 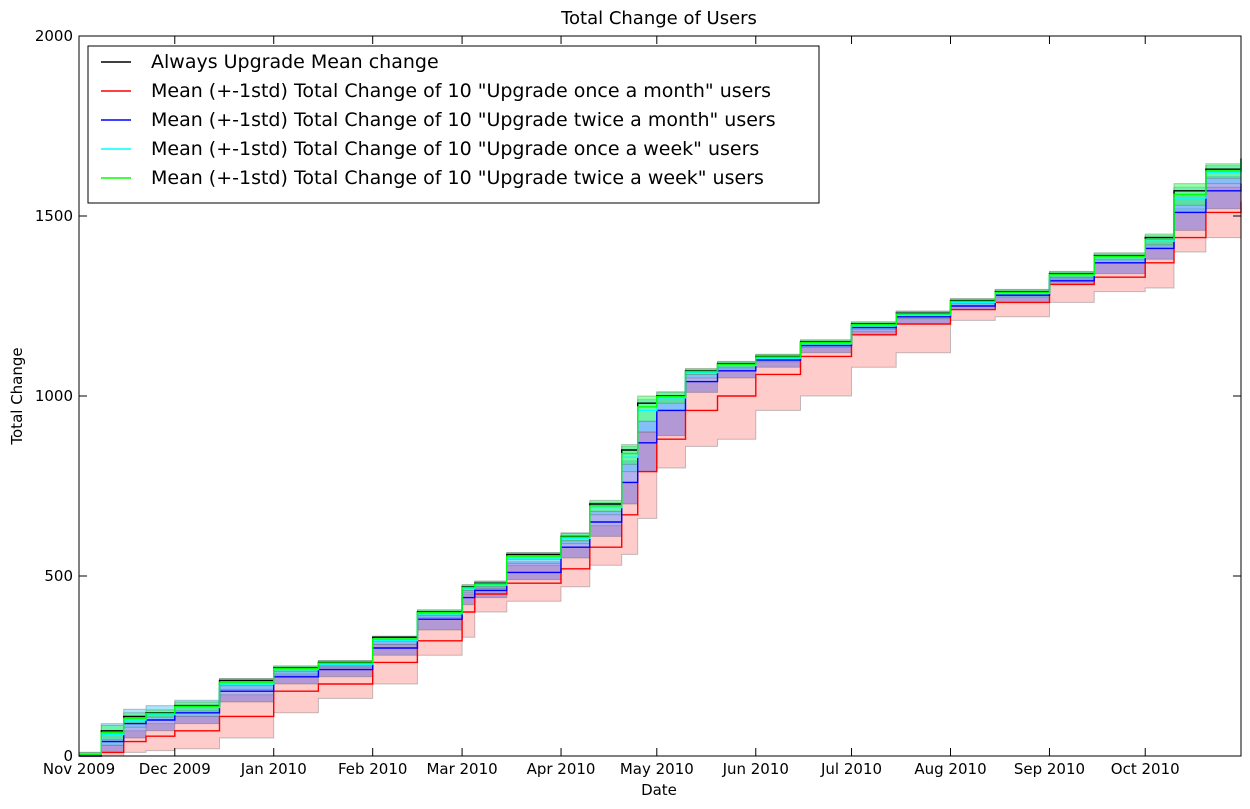 What do you see at coordinates (17, 396) in the screenshot?
I see `y-axis-label: Total Change` at bounding box center [17, 396].